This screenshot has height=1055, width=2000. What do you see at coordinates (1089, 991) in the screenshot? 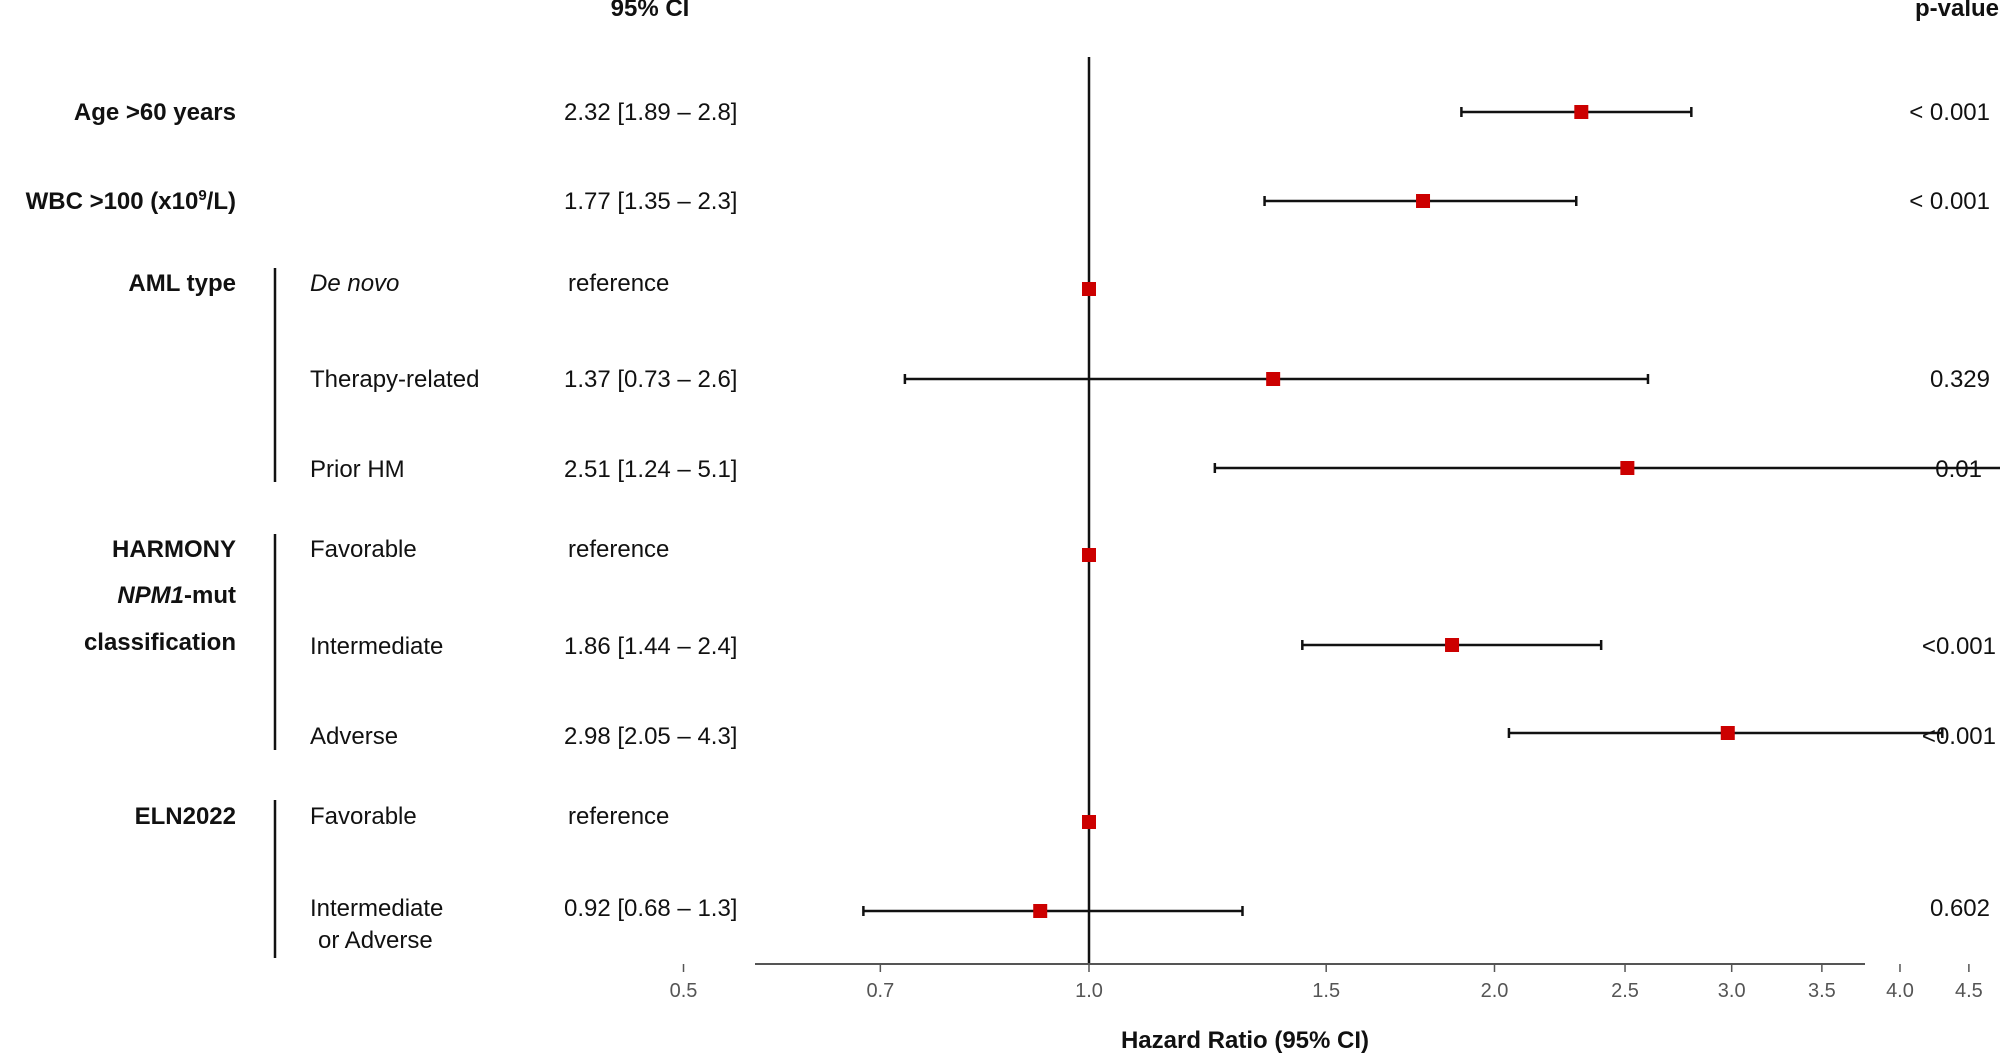
I see `x-tick-label: 1.0` at bounding box center [1089, 991].